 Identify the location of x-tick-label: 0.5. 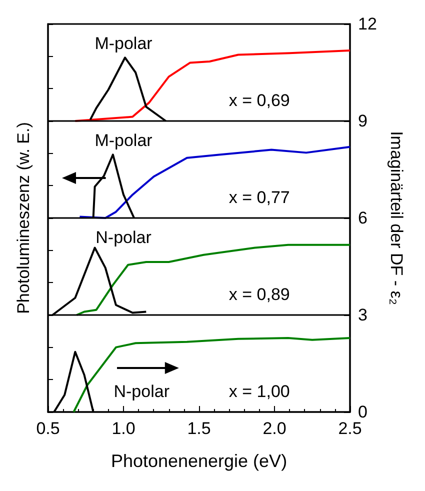
(48, 428).